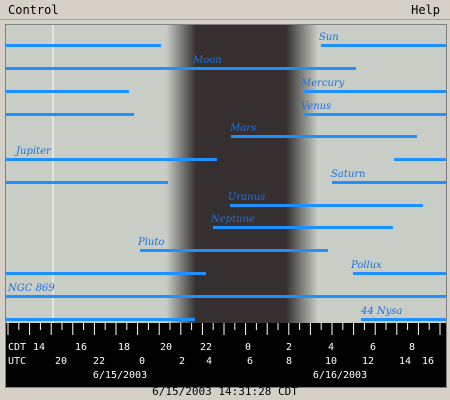  I want to click on menubar: Control Help, so click(225, 10).